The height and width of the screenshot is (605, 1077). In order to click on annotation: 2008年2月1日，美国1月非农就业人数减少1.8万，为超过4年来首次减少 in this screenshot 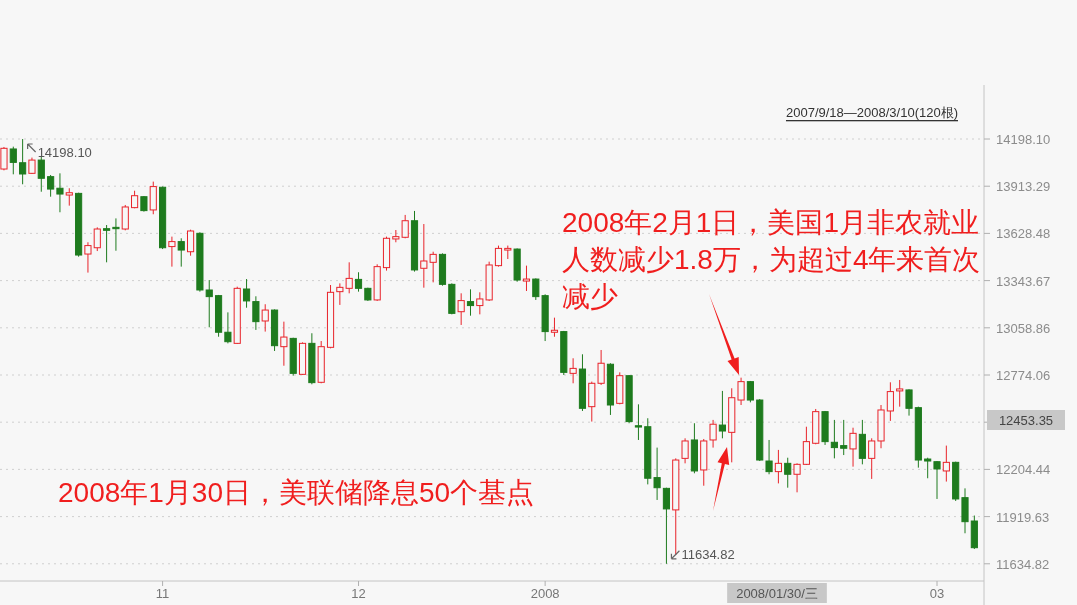, I will do `click(771, 259)`.